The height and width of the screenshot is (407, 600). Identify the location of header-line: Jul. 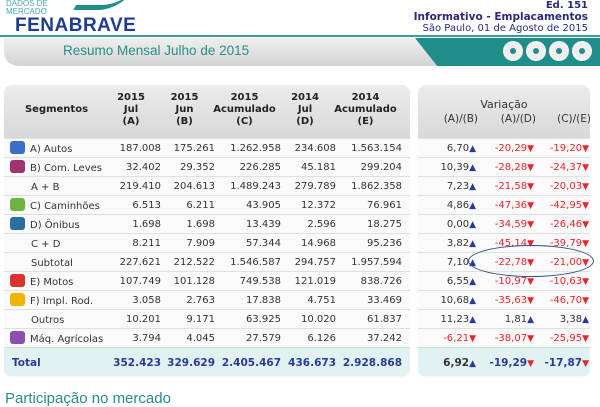
(305, 109).